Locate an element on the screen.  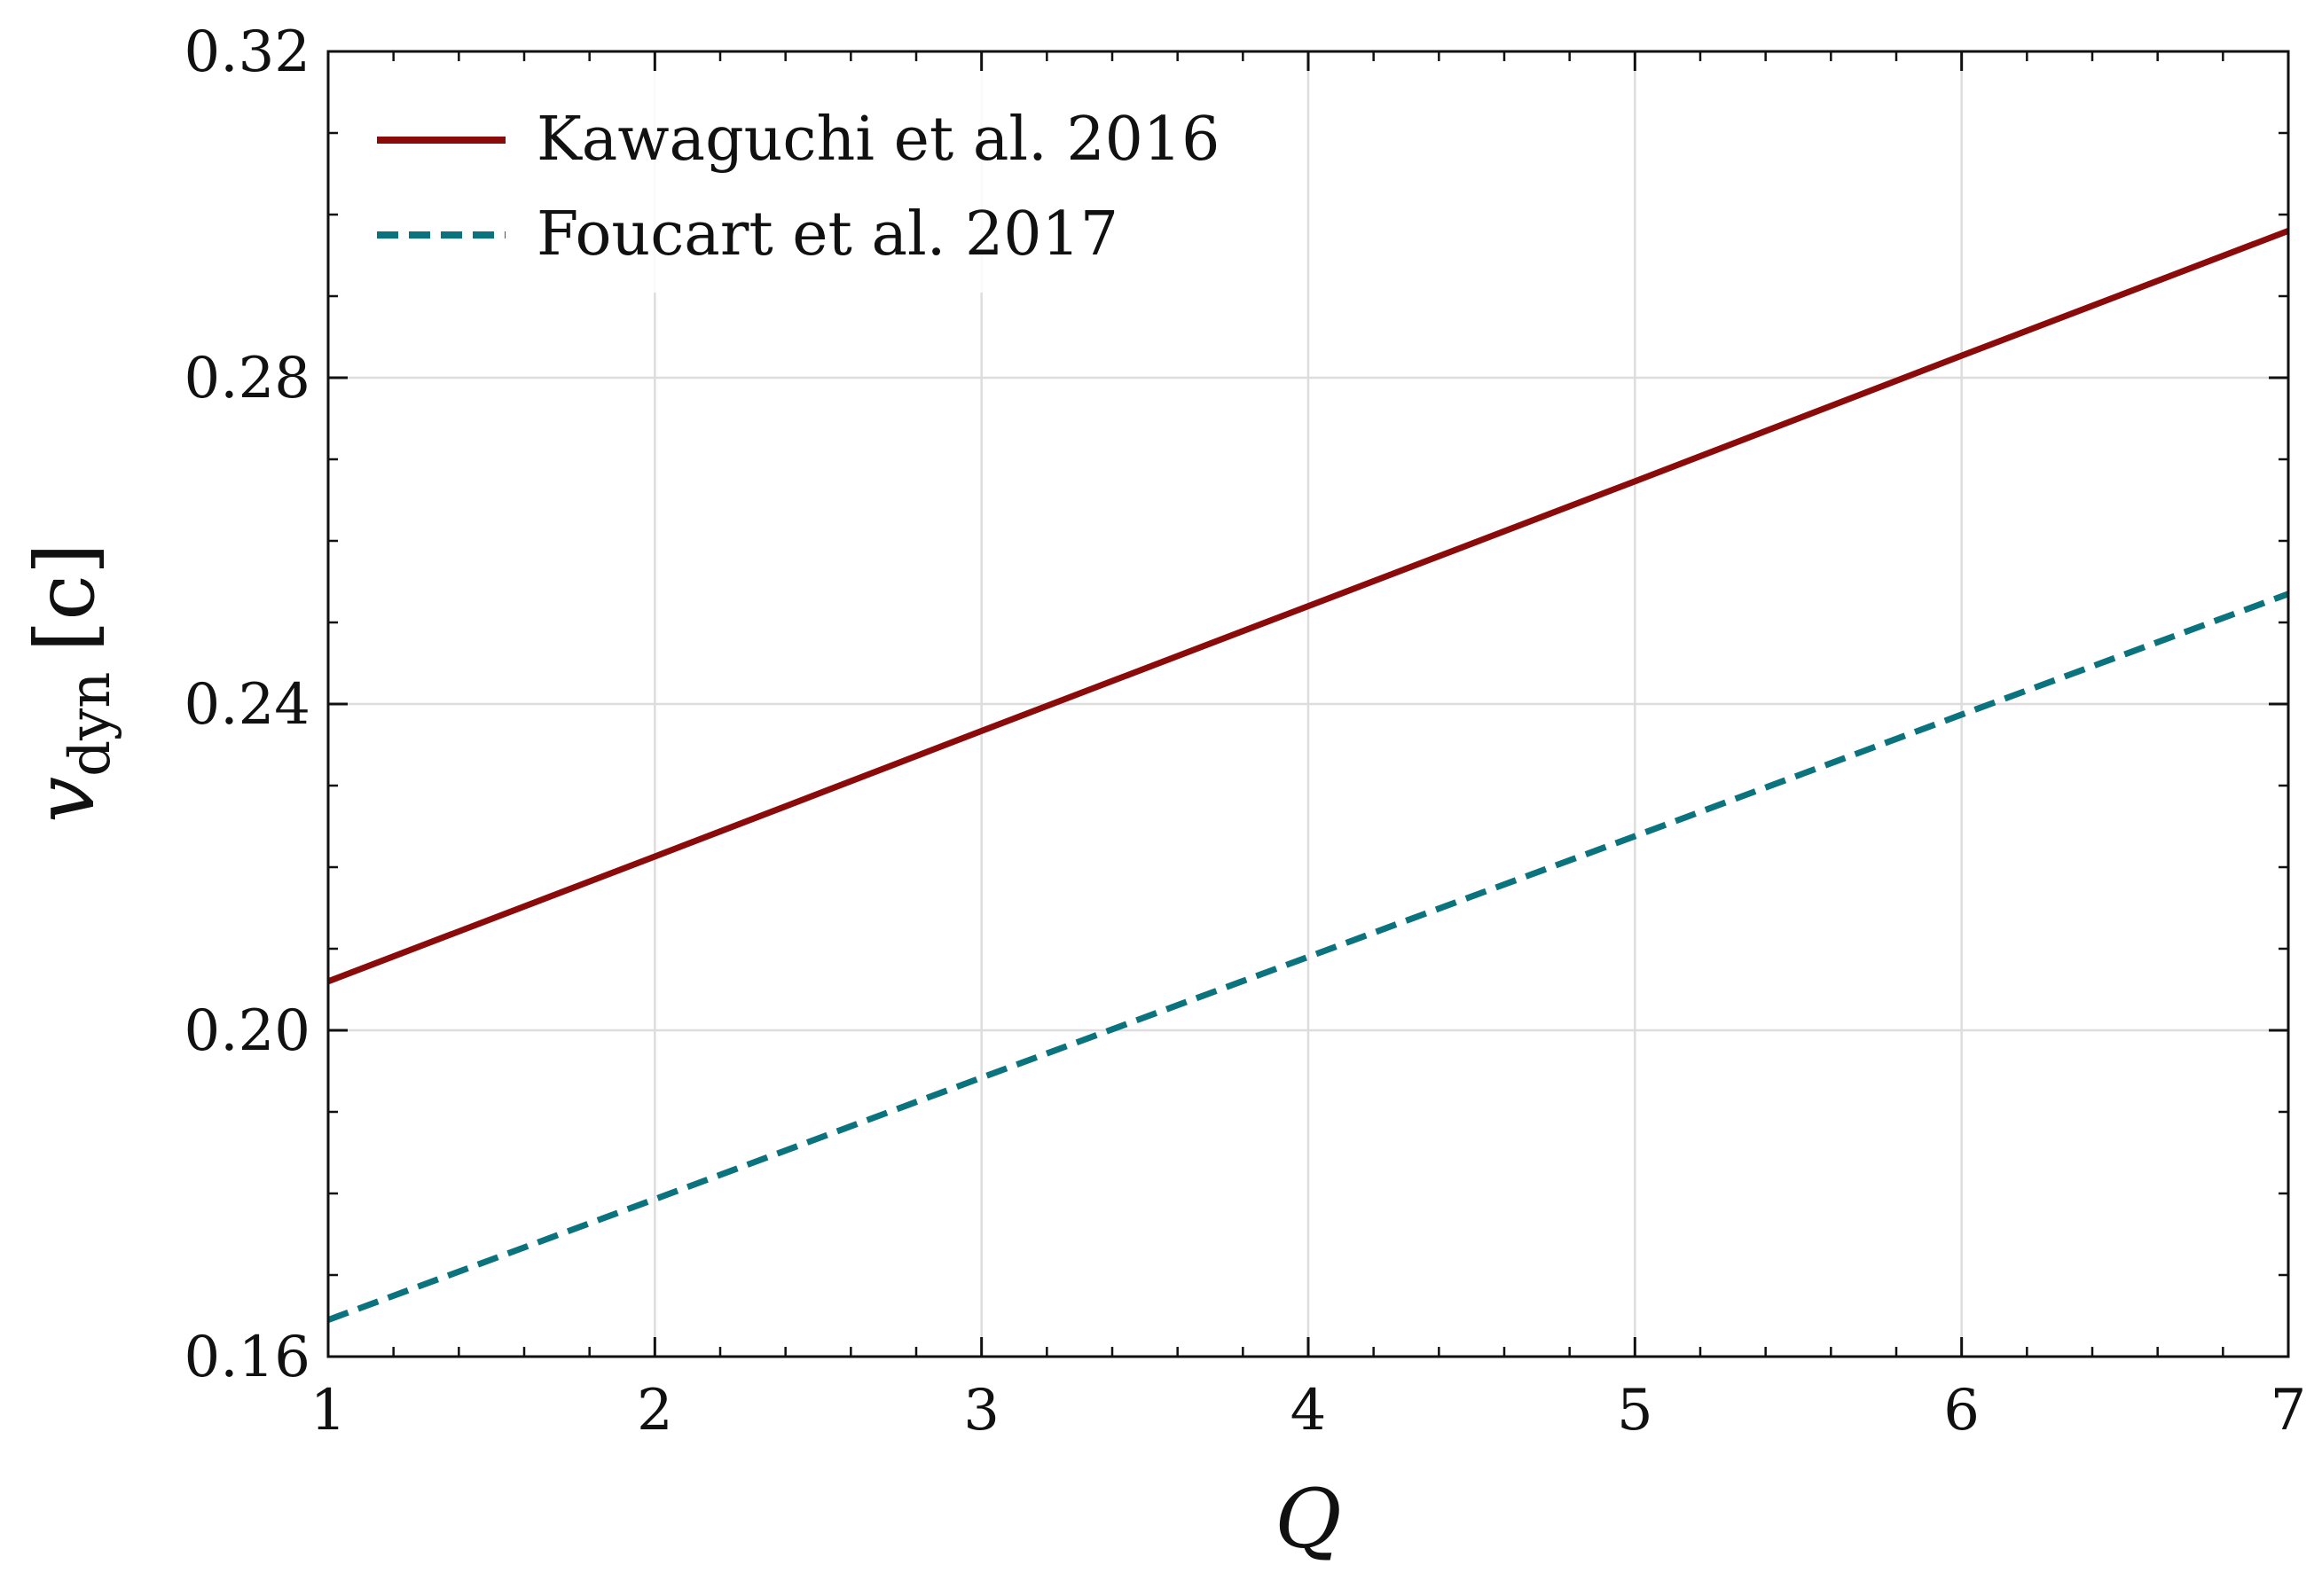
legend-background is located at coordinates (818, 182).